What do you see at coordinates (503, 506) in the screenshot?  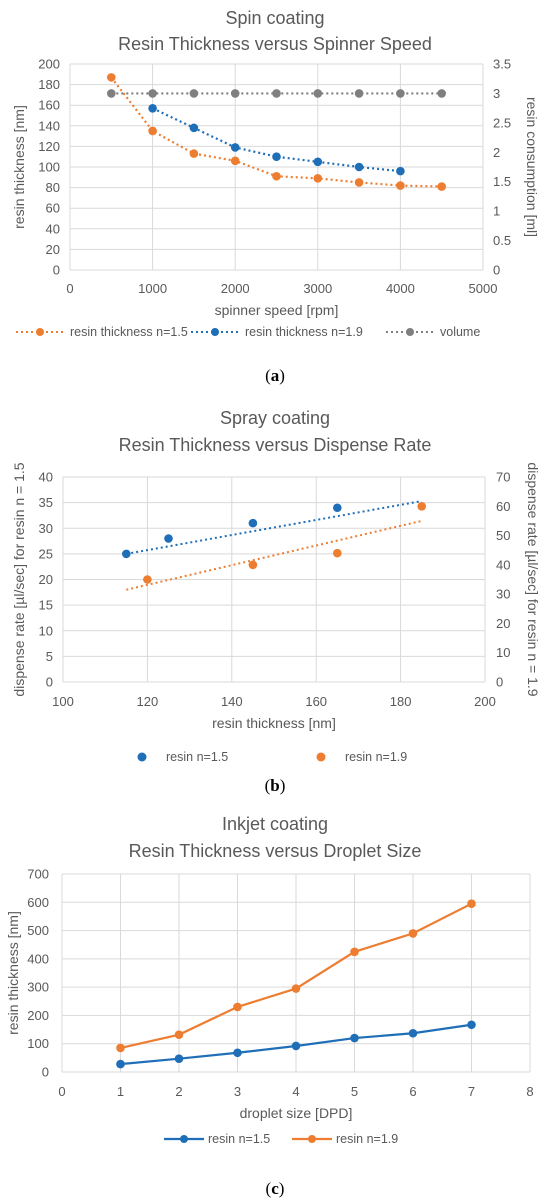 I see `y2-tick-label: 60` at bounding box center [503, 506].